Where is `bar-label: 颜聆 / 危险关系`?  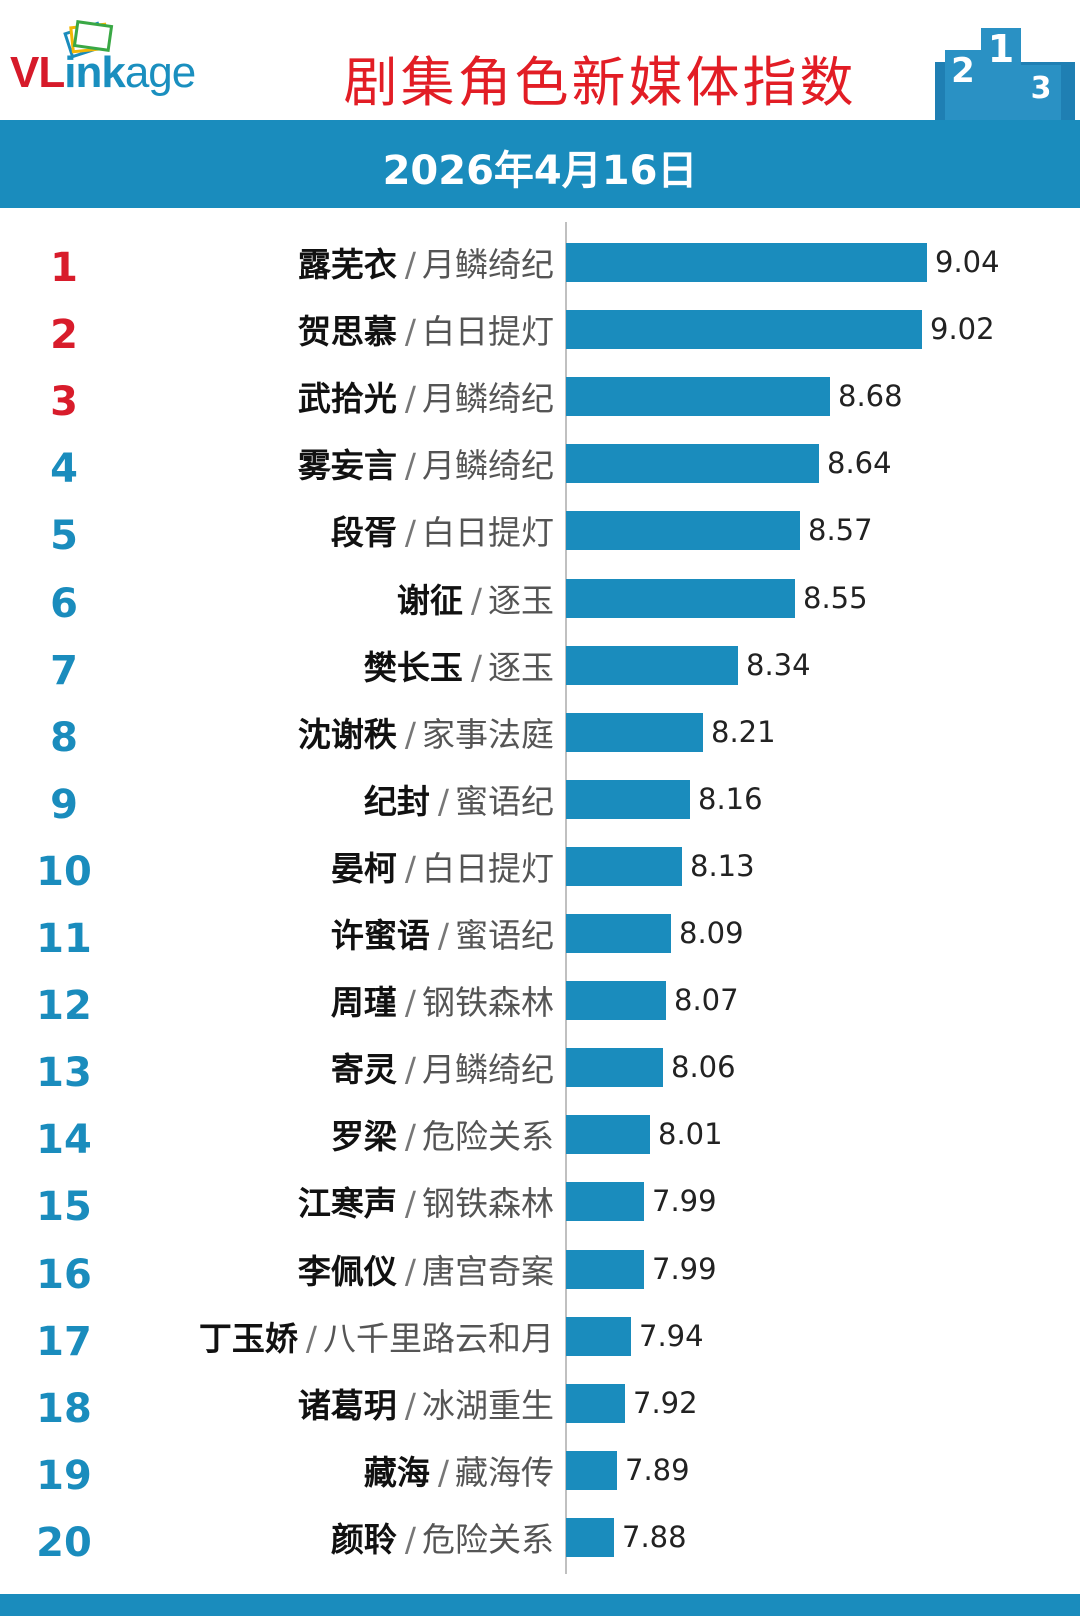 bar-label: 颜聆 / 危险关系 is located at coordinates (442, 1540).